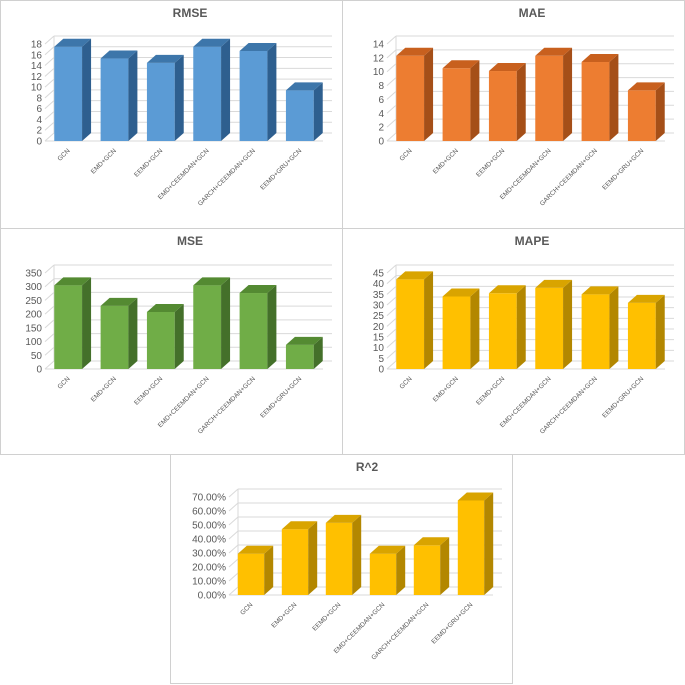  What do you see at coordinates (209, 512) in the screenshot?
I see `r2-y-tick-label: 60.00%` at bounding box center [209, 512].